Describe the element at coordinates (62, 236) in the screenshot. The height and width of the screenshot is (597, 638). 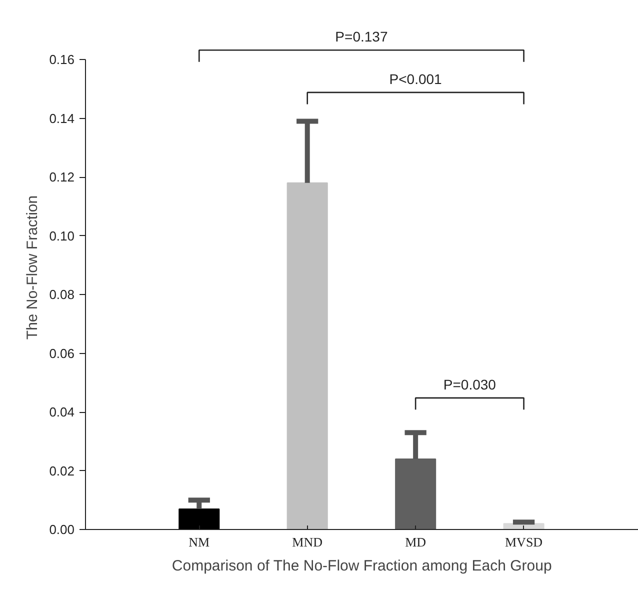
I see `y-tick-label: 0.10` at that location.